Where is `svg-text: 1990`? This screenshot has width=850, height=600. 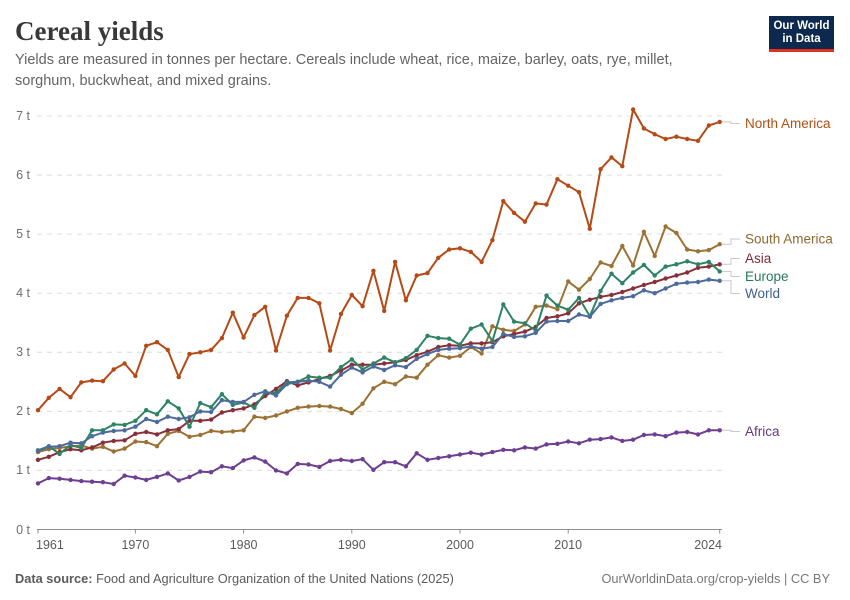 svg-text: 1990 is located at coordinates (352, 545).